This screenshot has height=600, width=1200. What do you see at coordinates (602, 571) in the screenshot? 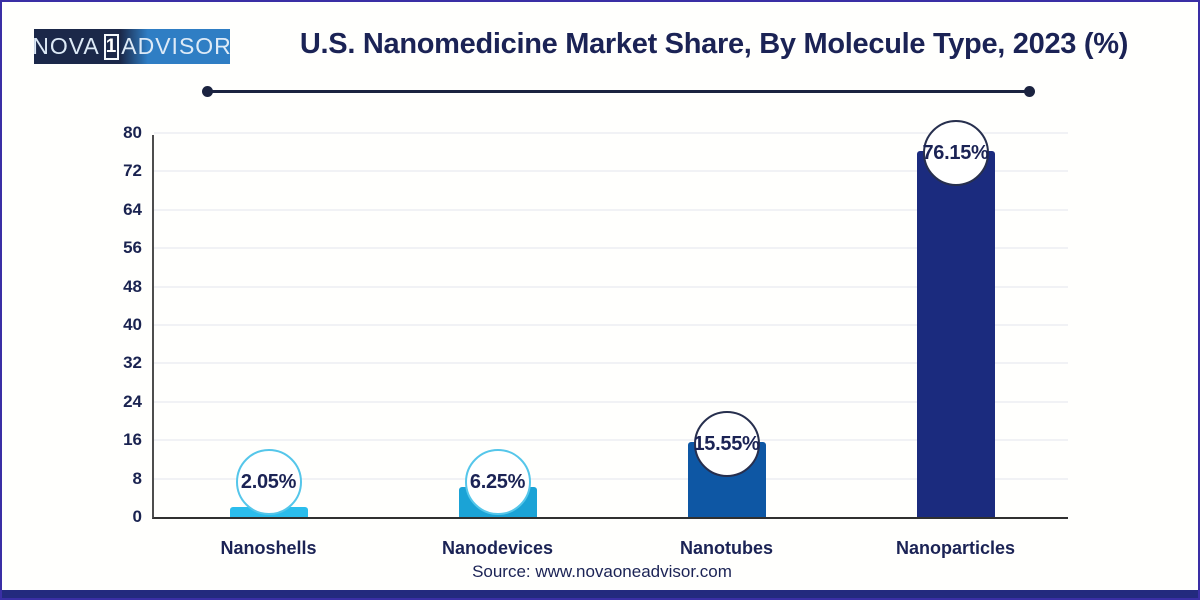
I see `source-note: Source: www.novaoneadvisor.com` at bounding box center [602, 571].